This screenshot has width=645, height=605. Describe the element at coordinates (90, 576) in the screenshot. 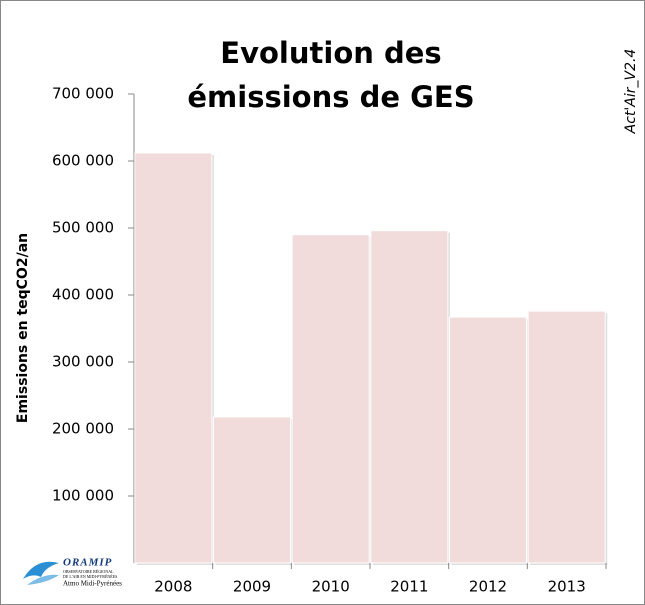

I see `logo-text: DE L'AIR EN MIDI-PYRÉNÉES` at that location.